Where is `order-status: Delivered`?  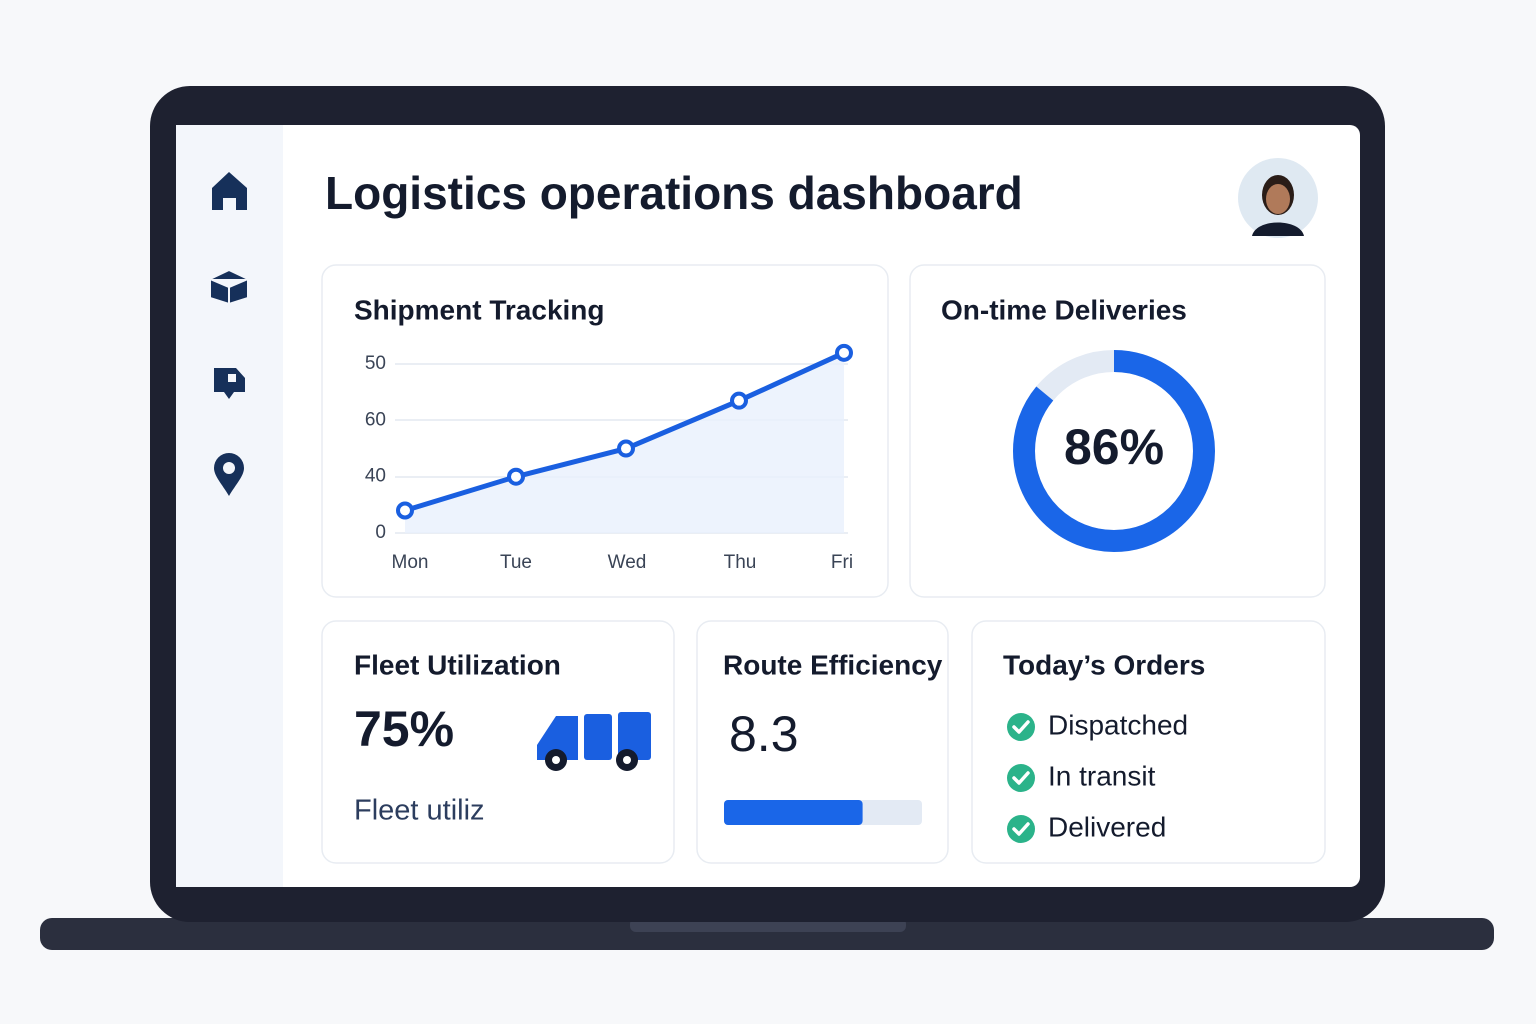 order-status: Delivered is located at coordinates (1107, 826).